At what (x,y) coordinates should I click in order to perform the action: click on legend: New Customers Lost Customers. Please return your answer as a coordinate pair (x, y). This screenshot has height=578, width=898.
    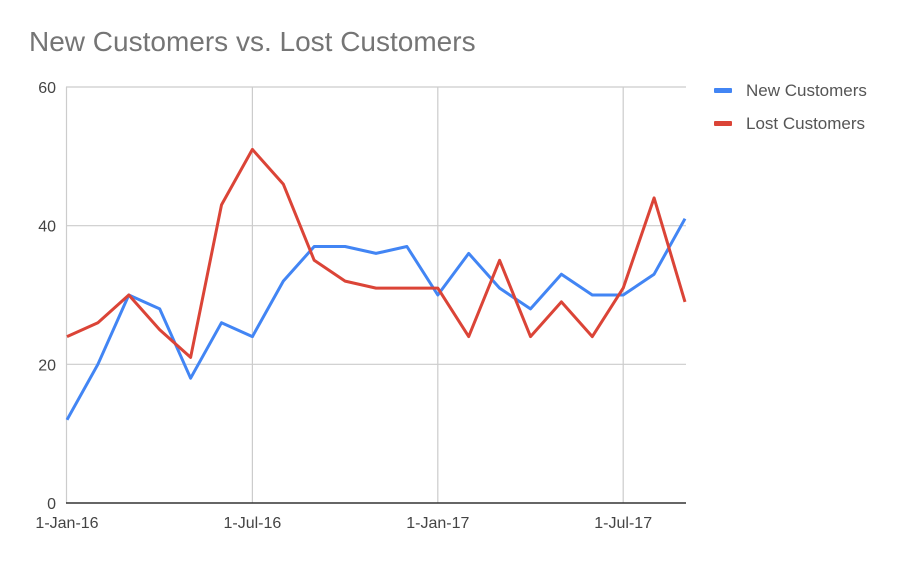
    Looking at the image, I should click on (790, 107).